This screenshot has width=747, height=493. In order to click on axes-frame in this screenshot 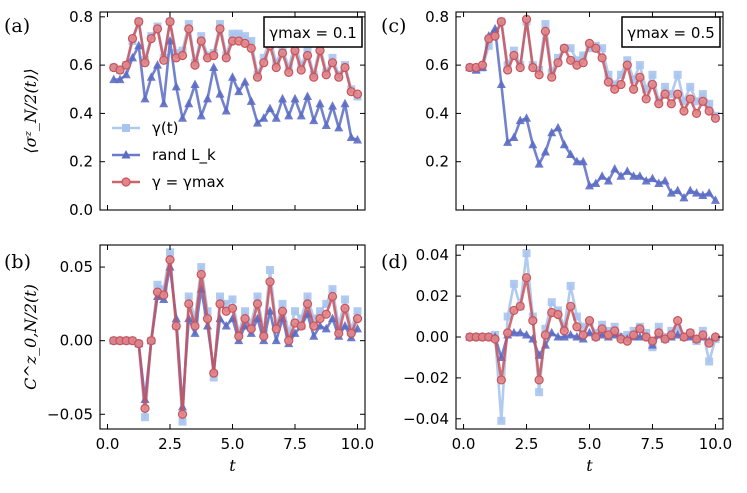, I will do `click(232, 337)`.